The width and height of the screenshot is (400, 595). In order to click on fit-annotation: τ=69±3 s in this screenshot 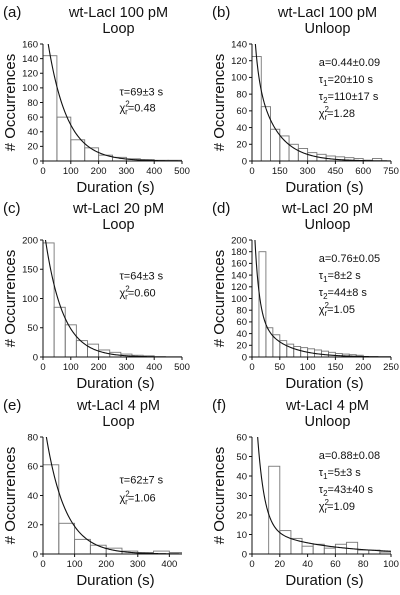, I will do `click(141, 92)`.